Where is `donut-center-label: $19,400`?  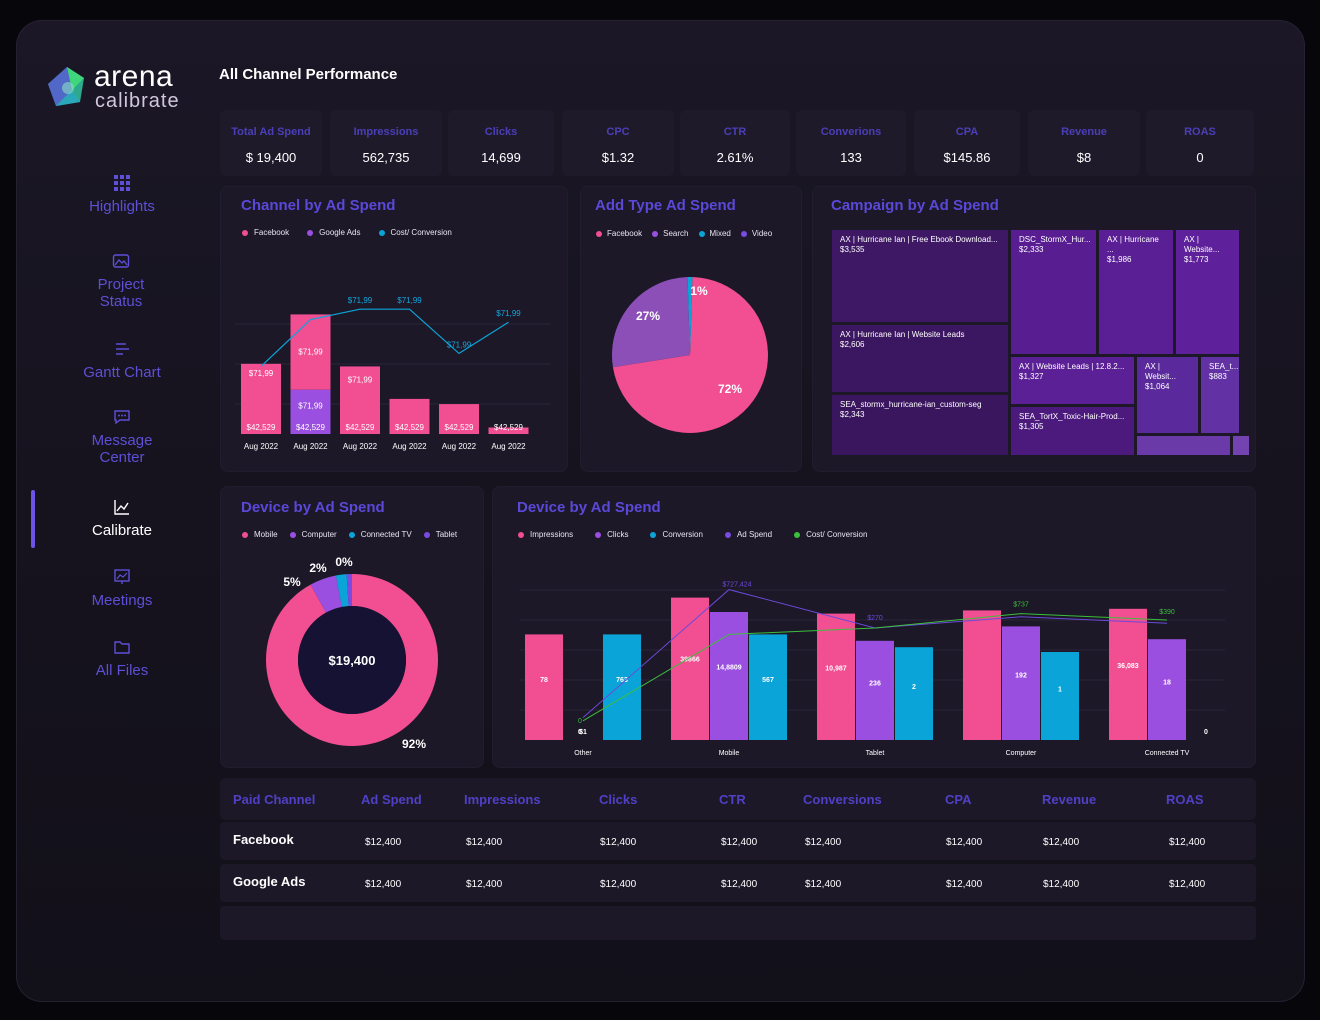
donut-center-label: $19,400 is located at coordinates (352, 660).